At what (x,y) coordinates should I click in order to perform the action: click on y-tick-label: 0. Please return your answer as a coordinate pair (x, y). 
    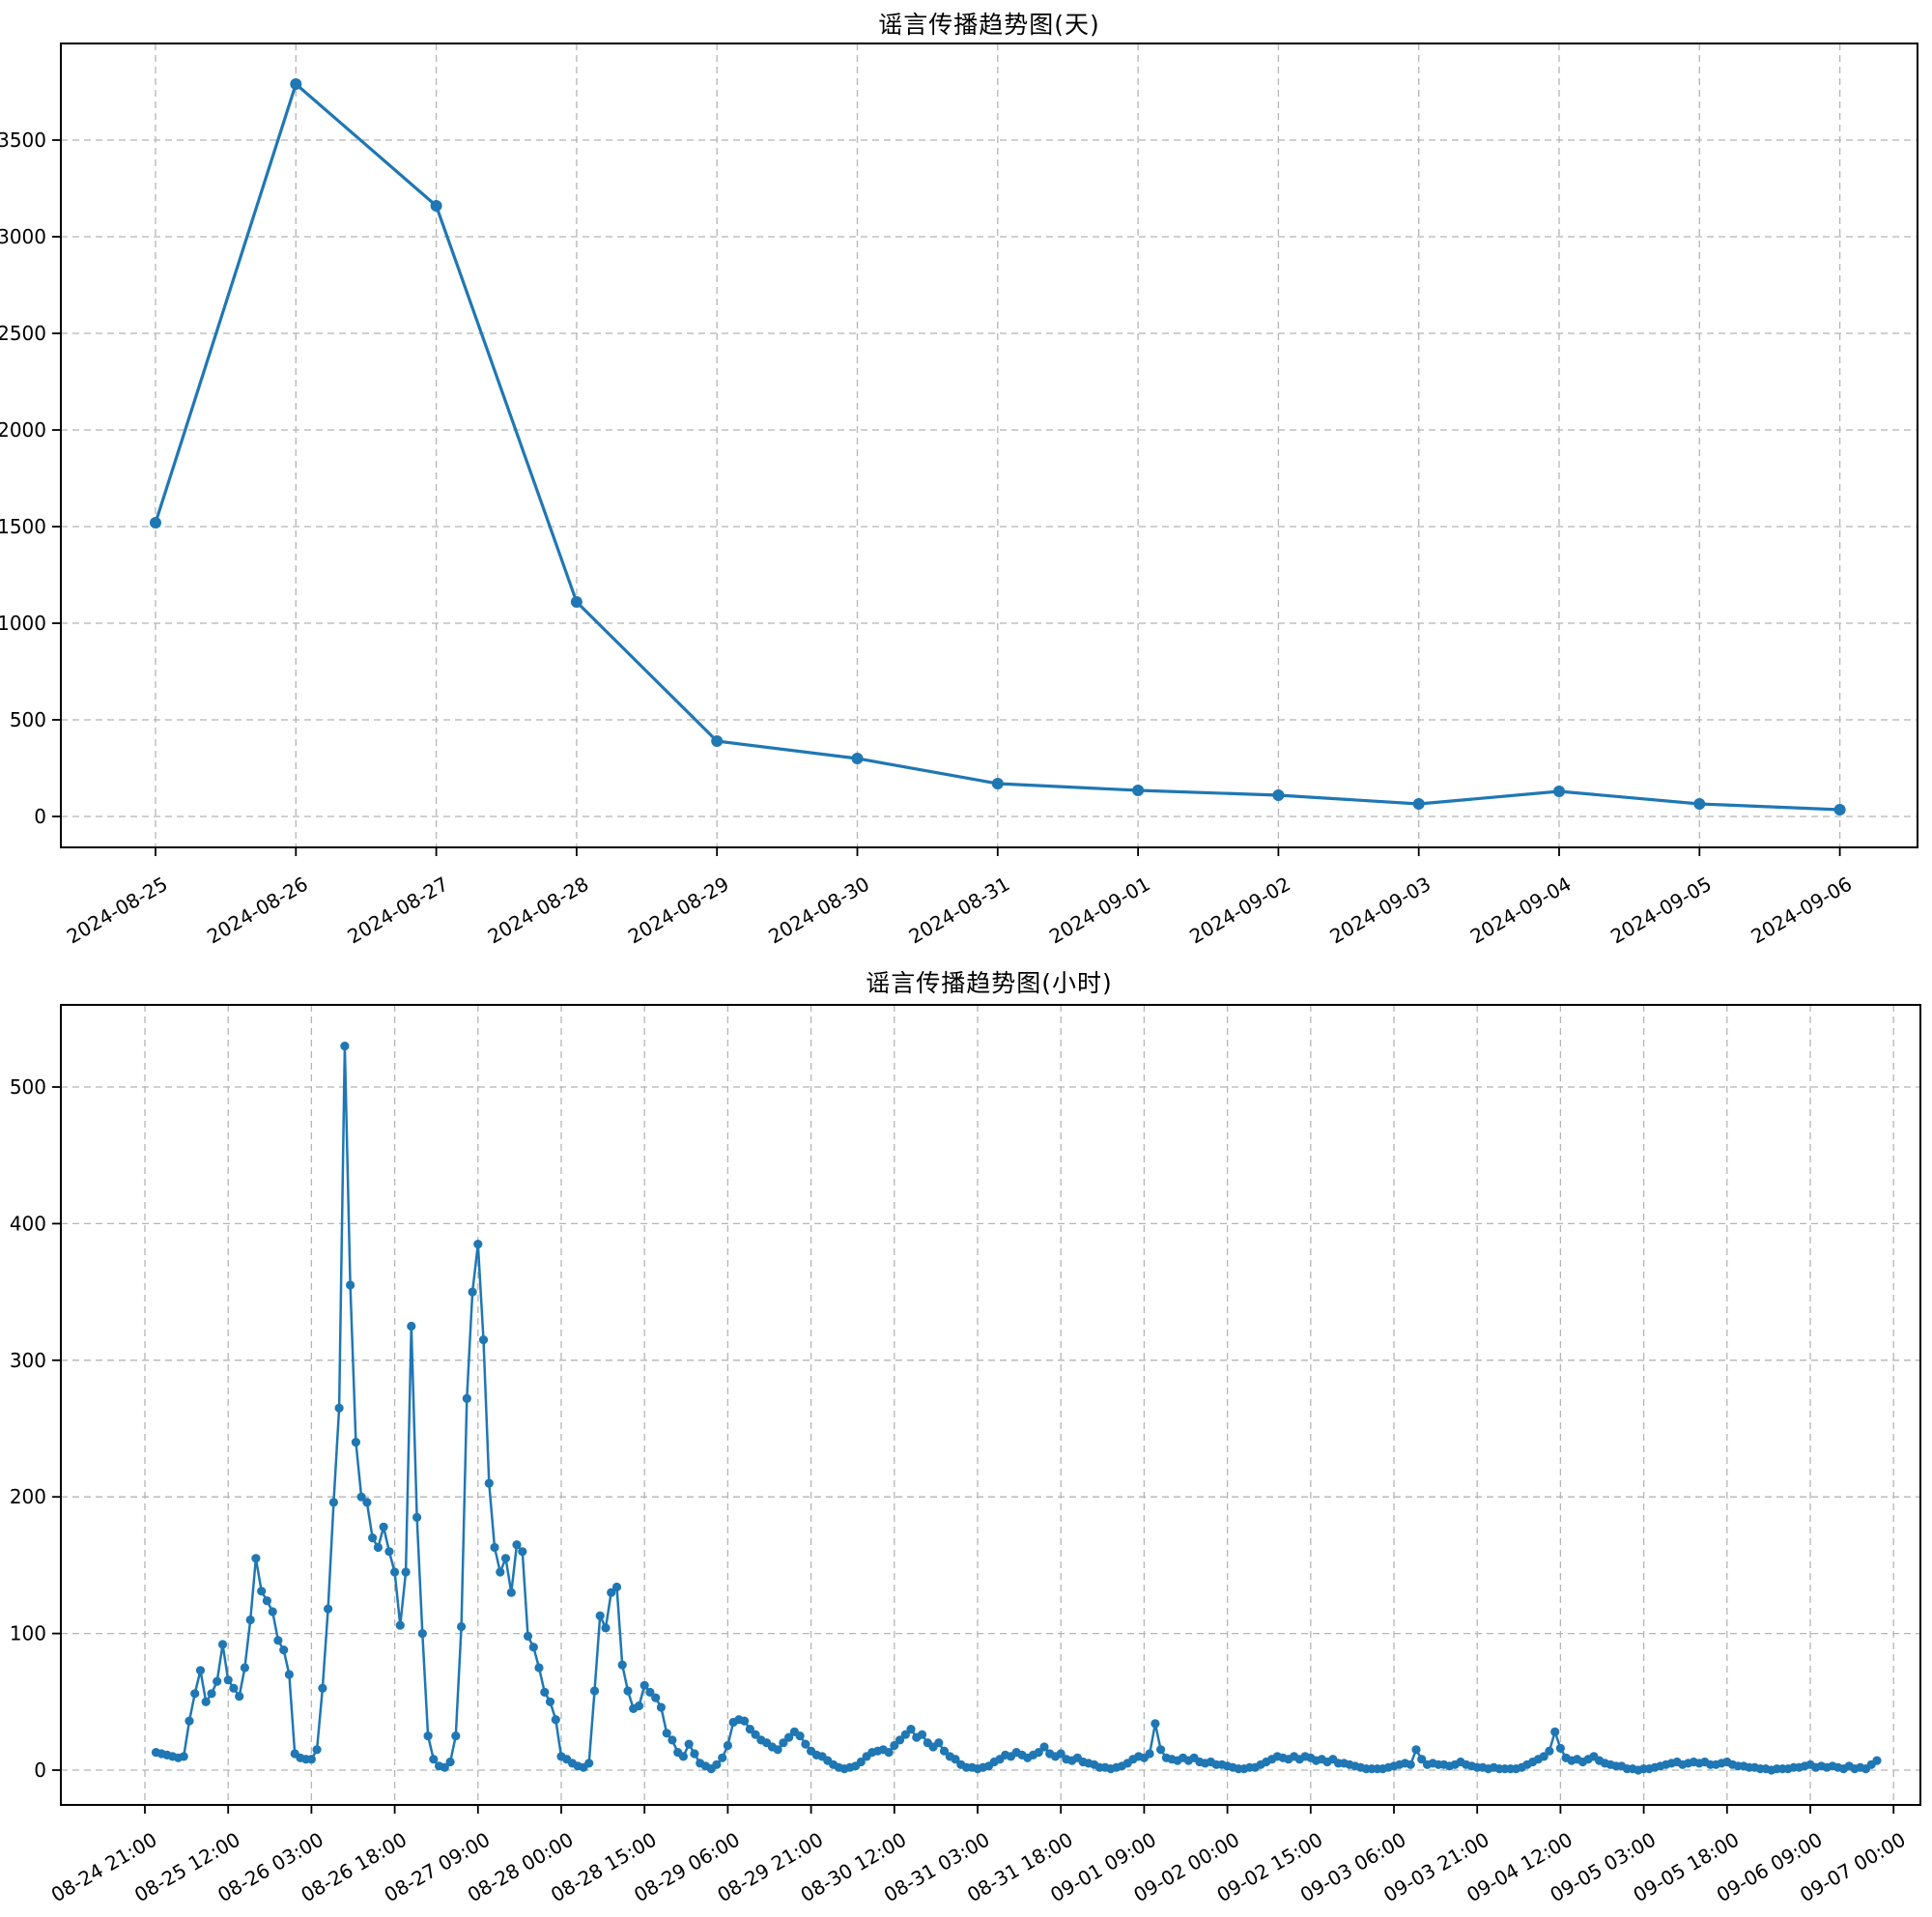
    Looking at the image, I should click on (40, 1770).